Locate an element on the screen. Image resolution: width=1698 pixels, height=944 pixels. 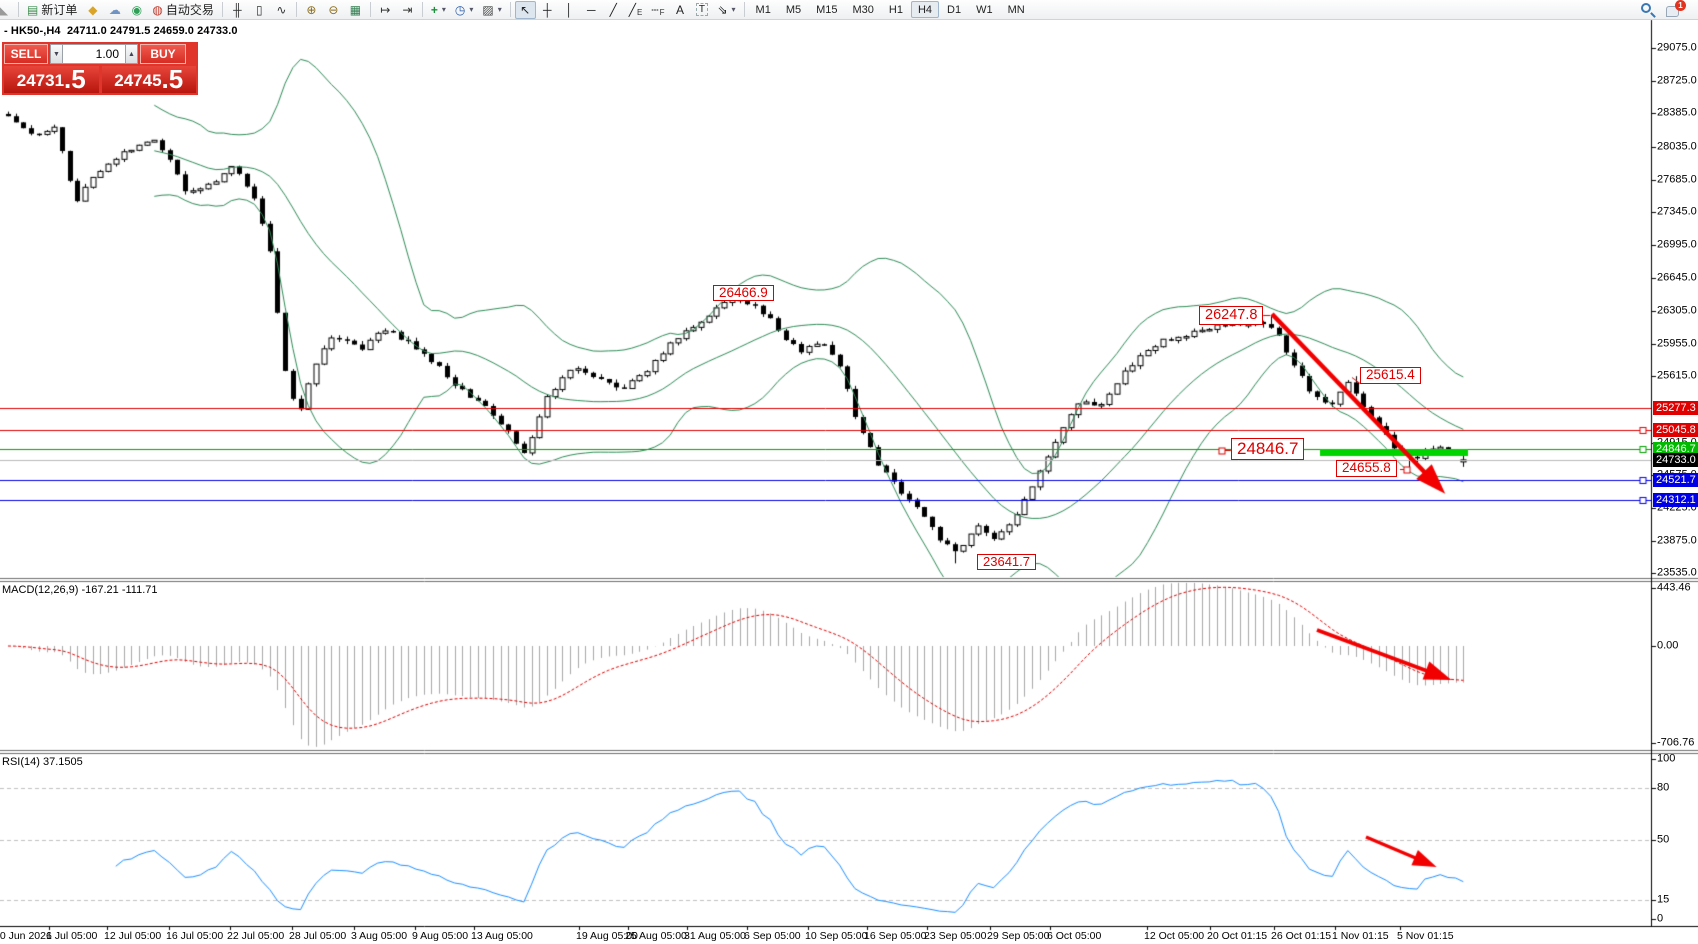
price-callout-label: 24655.8 is located at coordinates (1366, 468).